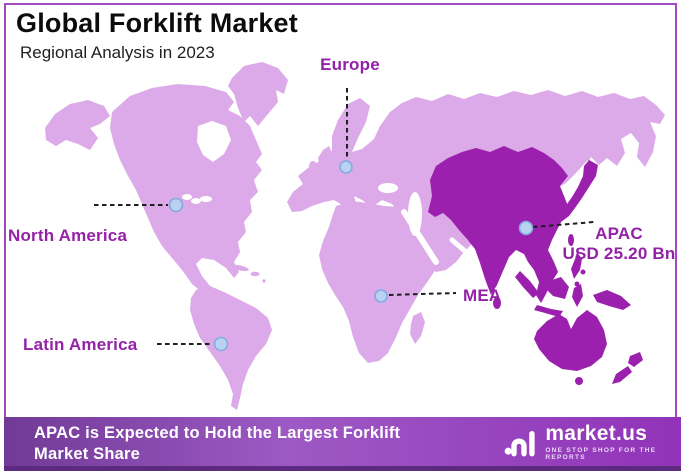  Describe the element at coordinates (558, 202) in the screenshot. I see `region-korea-shape` at that location.